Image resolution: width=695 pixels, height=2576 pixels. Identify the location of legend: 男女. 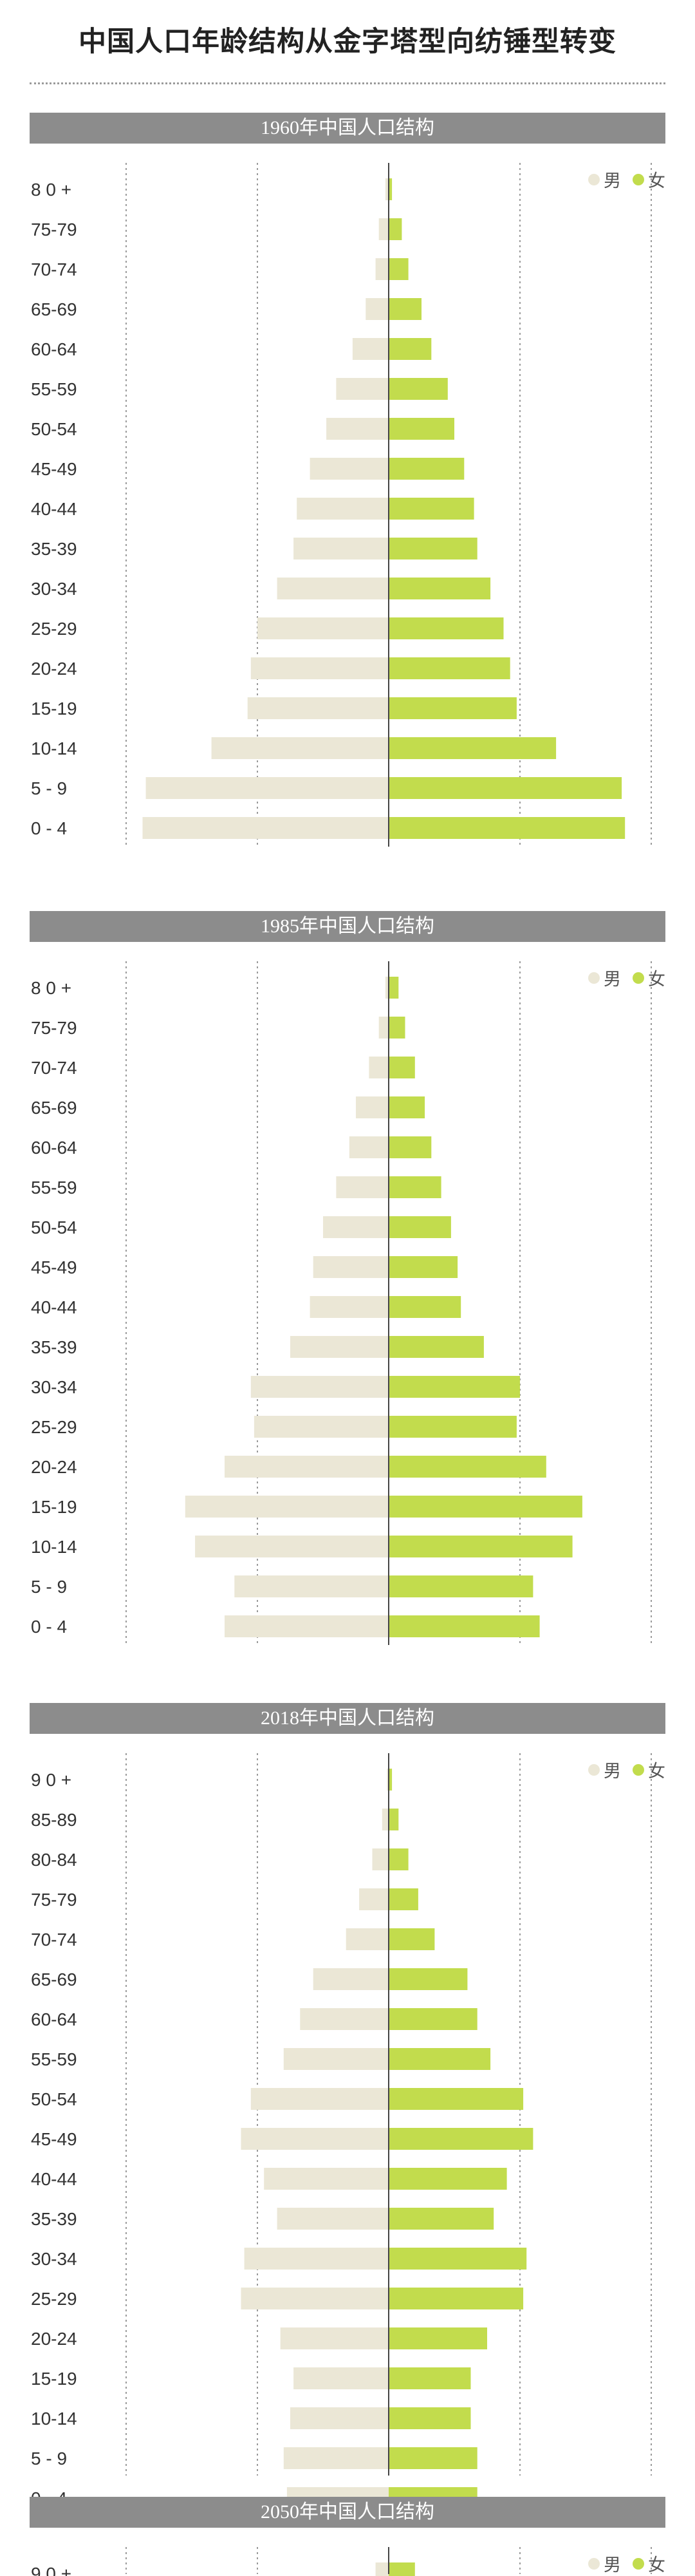
(626, 179).